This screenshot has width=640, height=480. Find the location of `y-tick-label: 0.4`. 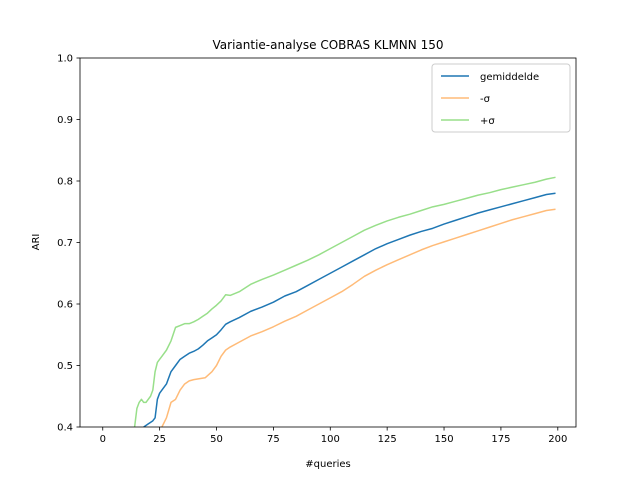

y-tick-label: 0.4 is located at coordinates (65, 428).